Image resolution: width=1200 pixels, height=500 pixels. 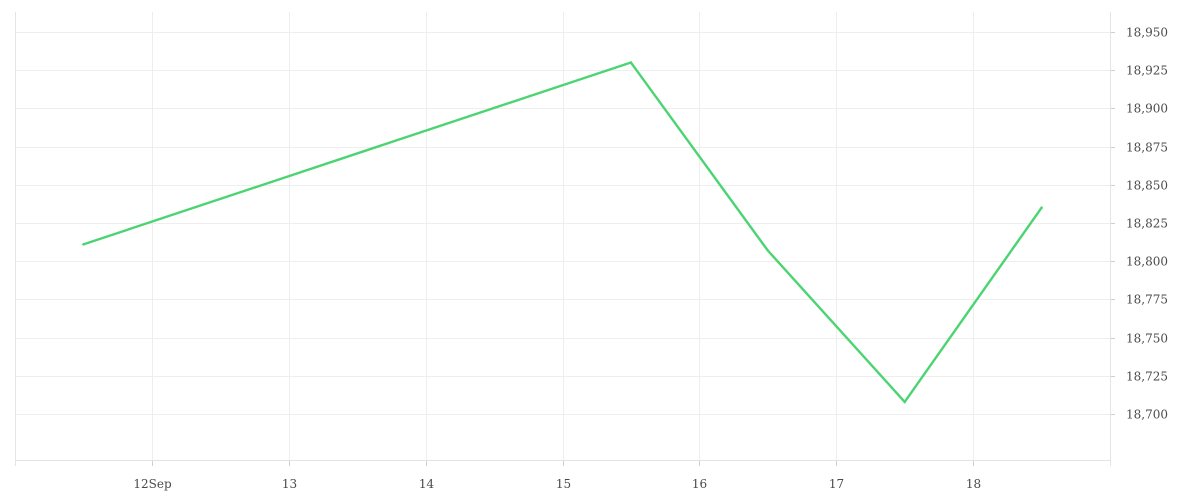 What do you see at coordinates (1147, 109) in the screenshot?
I see `y-tick-label: 18,900` at bounding box center [1147, 109].